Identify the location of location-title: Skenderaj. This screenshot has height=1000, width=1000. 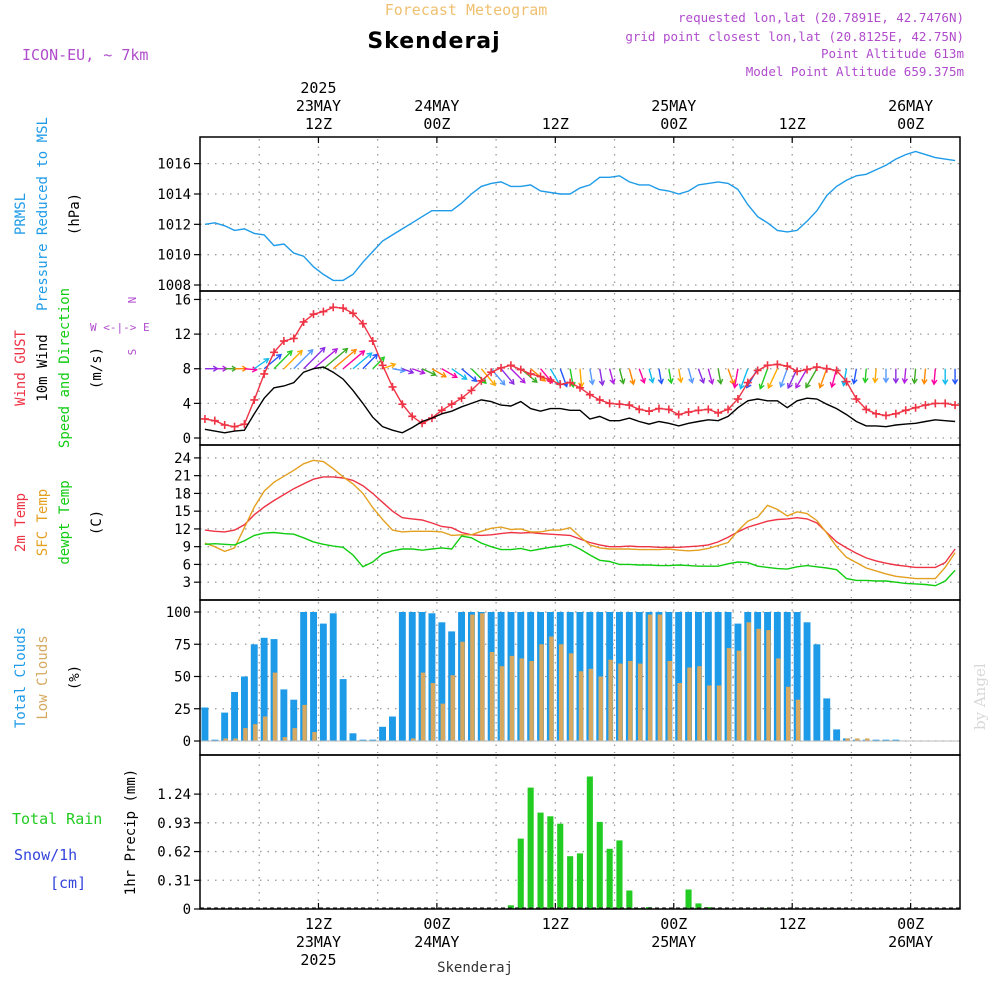
(433, 41).